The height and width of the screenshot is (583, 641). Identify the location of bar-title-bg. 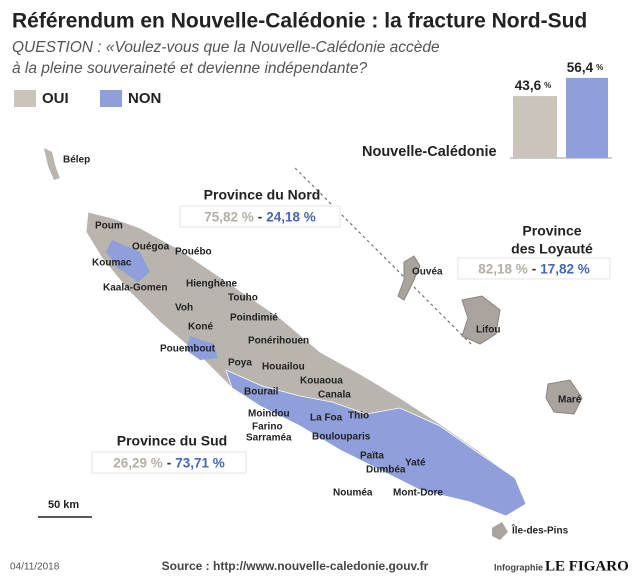
(433, 153).